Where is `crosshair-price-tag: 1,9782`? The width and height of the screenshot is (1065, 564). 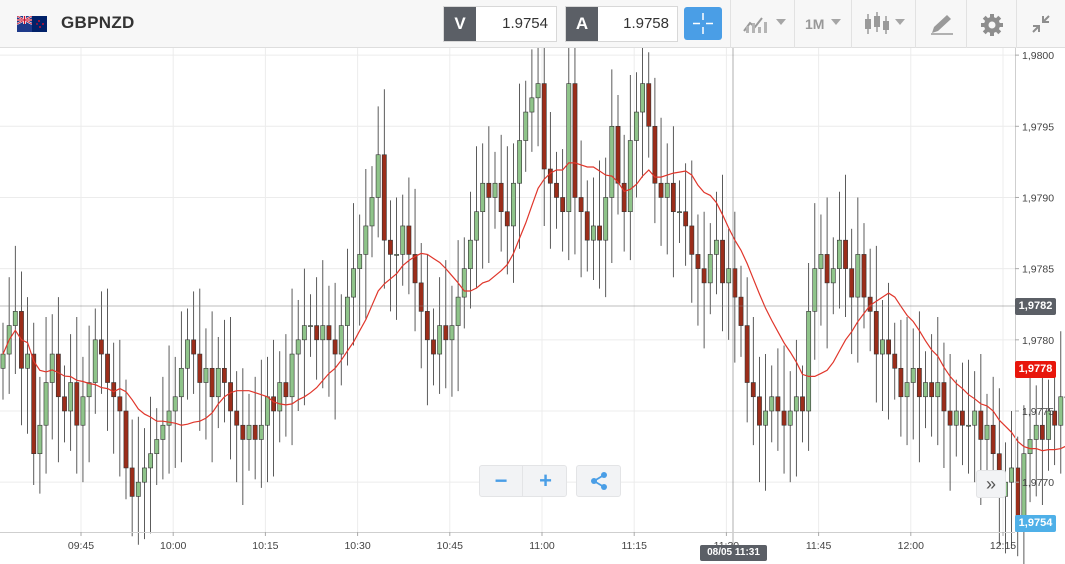
crosshair-price-tag: 1,9782 is located at coordinates (1035, 306).